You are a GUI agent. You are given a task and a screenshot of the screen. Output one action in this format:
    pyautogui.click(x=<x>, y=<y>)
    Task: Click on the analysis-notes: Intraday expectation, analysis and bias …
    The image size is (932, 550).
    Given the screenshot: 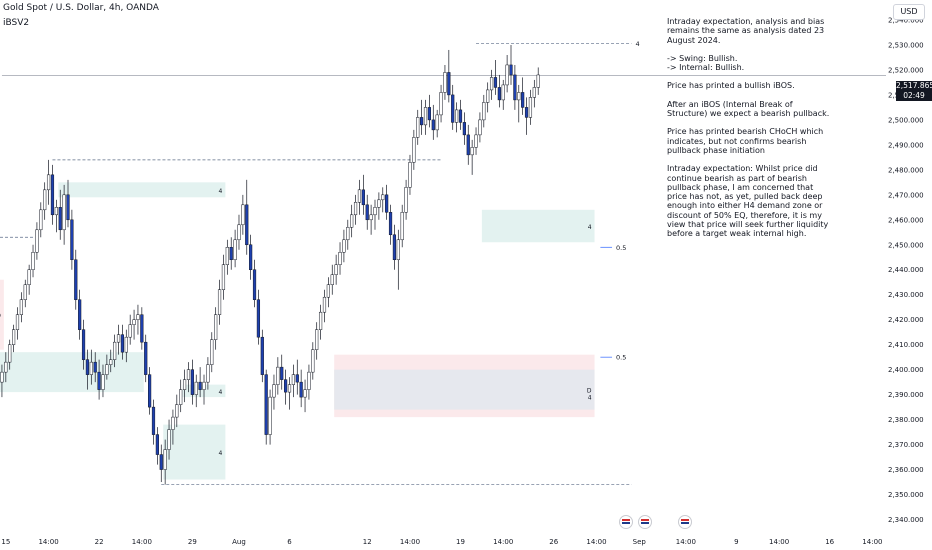 What is the action you would take?
    pyautogui.click(x=749, y=132)
    